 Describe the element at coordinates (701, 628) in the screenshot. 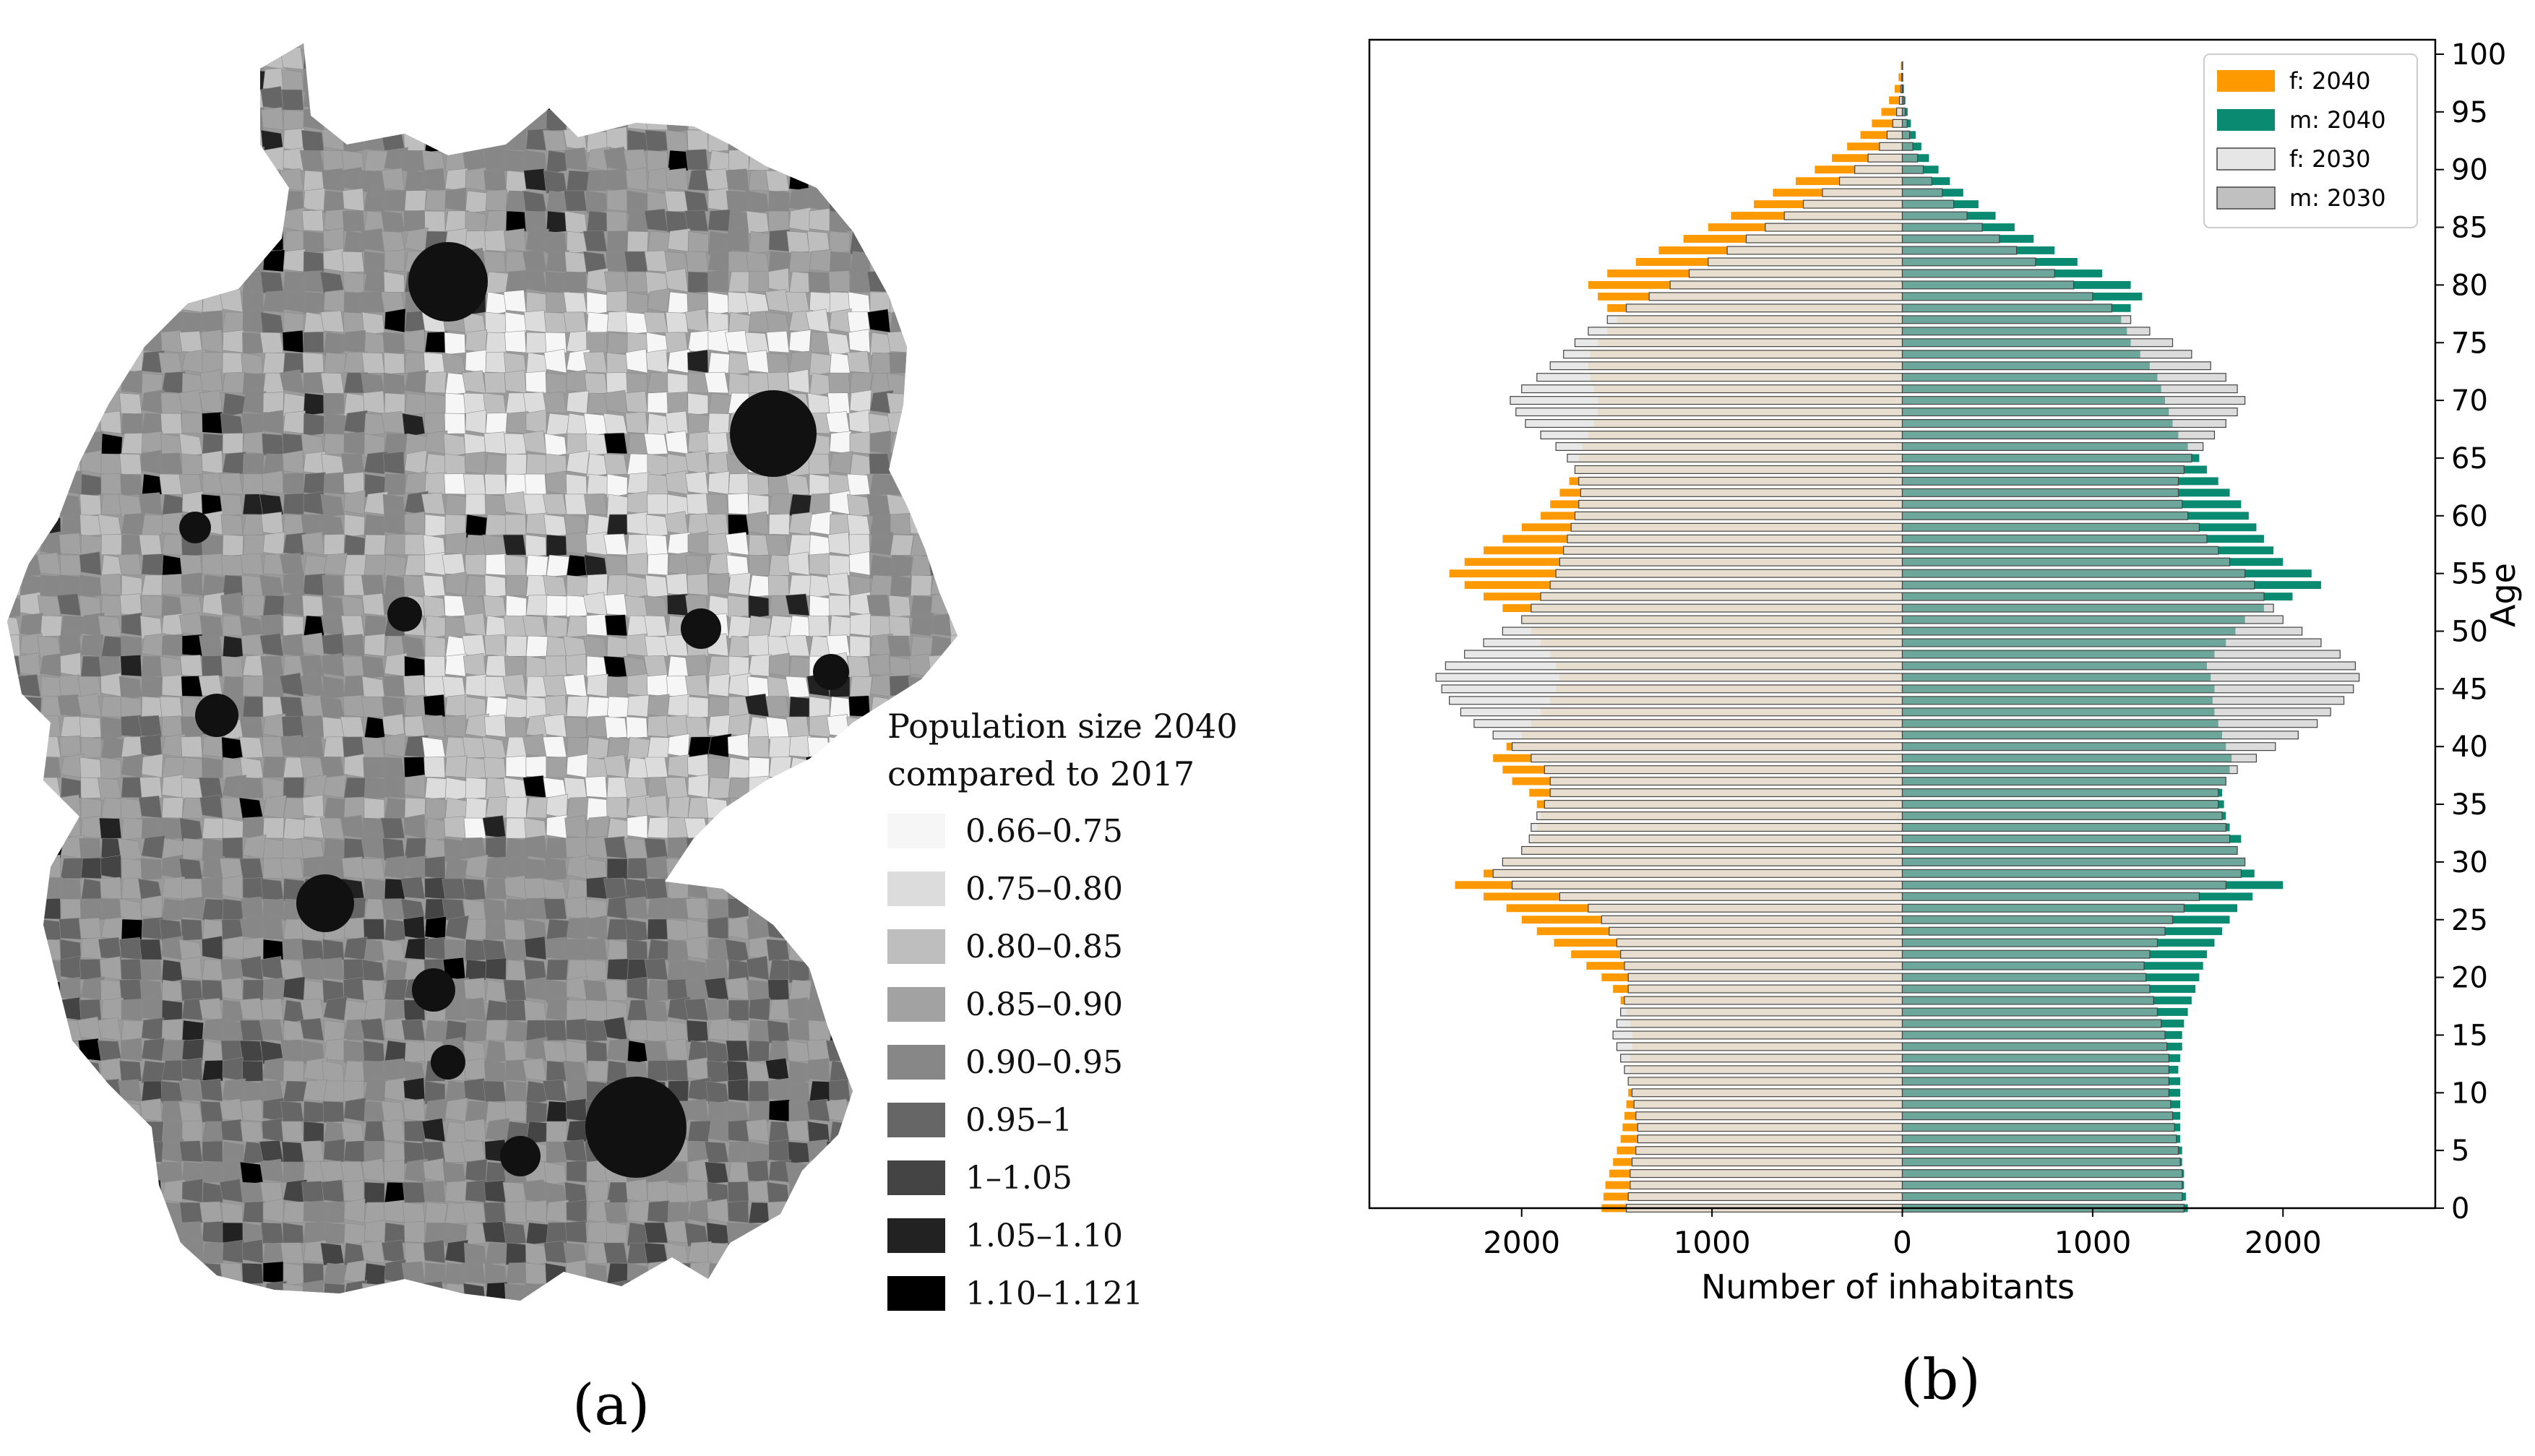

I see `map-urban-cluster` at that location.